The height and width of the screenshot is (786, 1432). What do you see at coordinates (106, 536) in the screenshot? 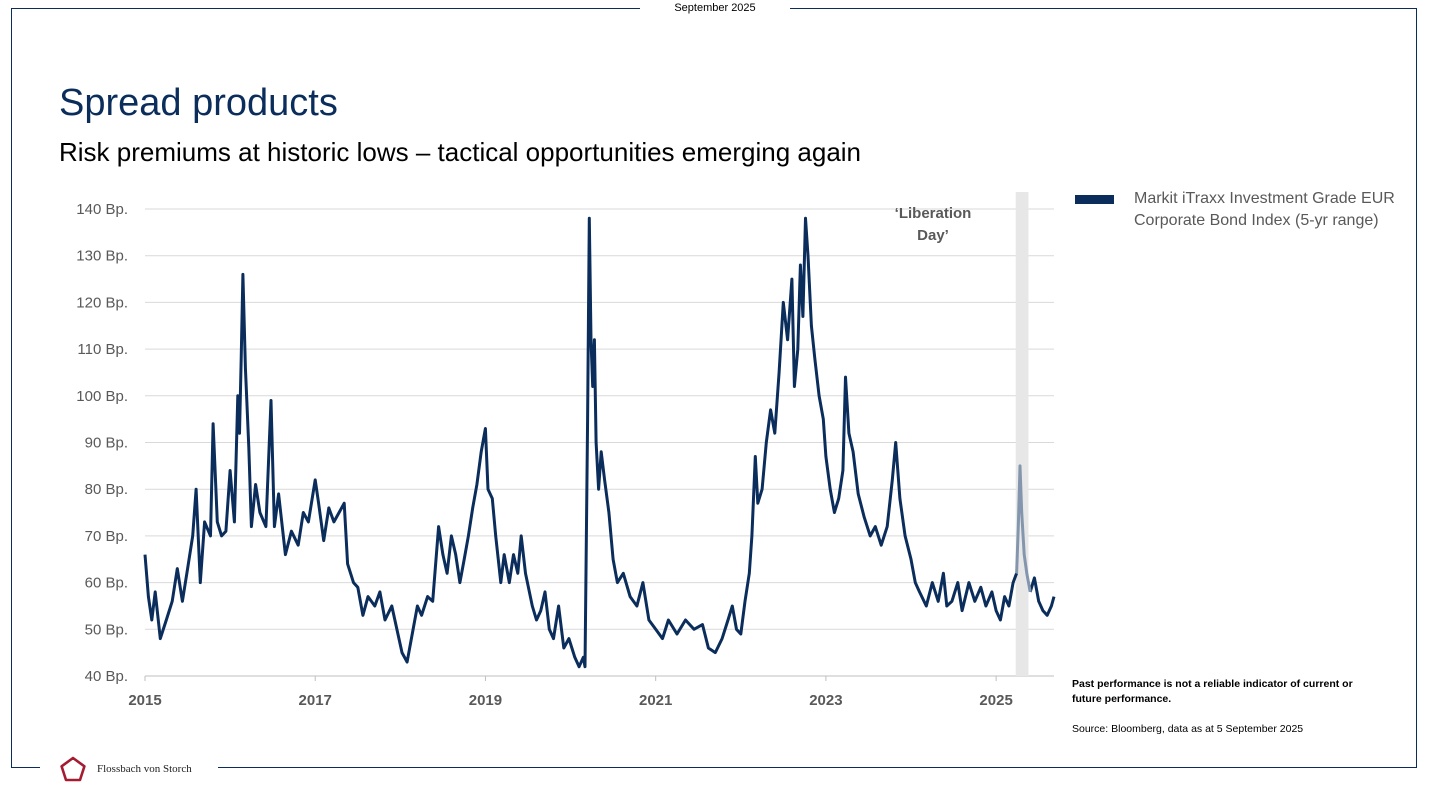
I see `y-tick-label: 70 Bp.` at bounding box center [106, 536].